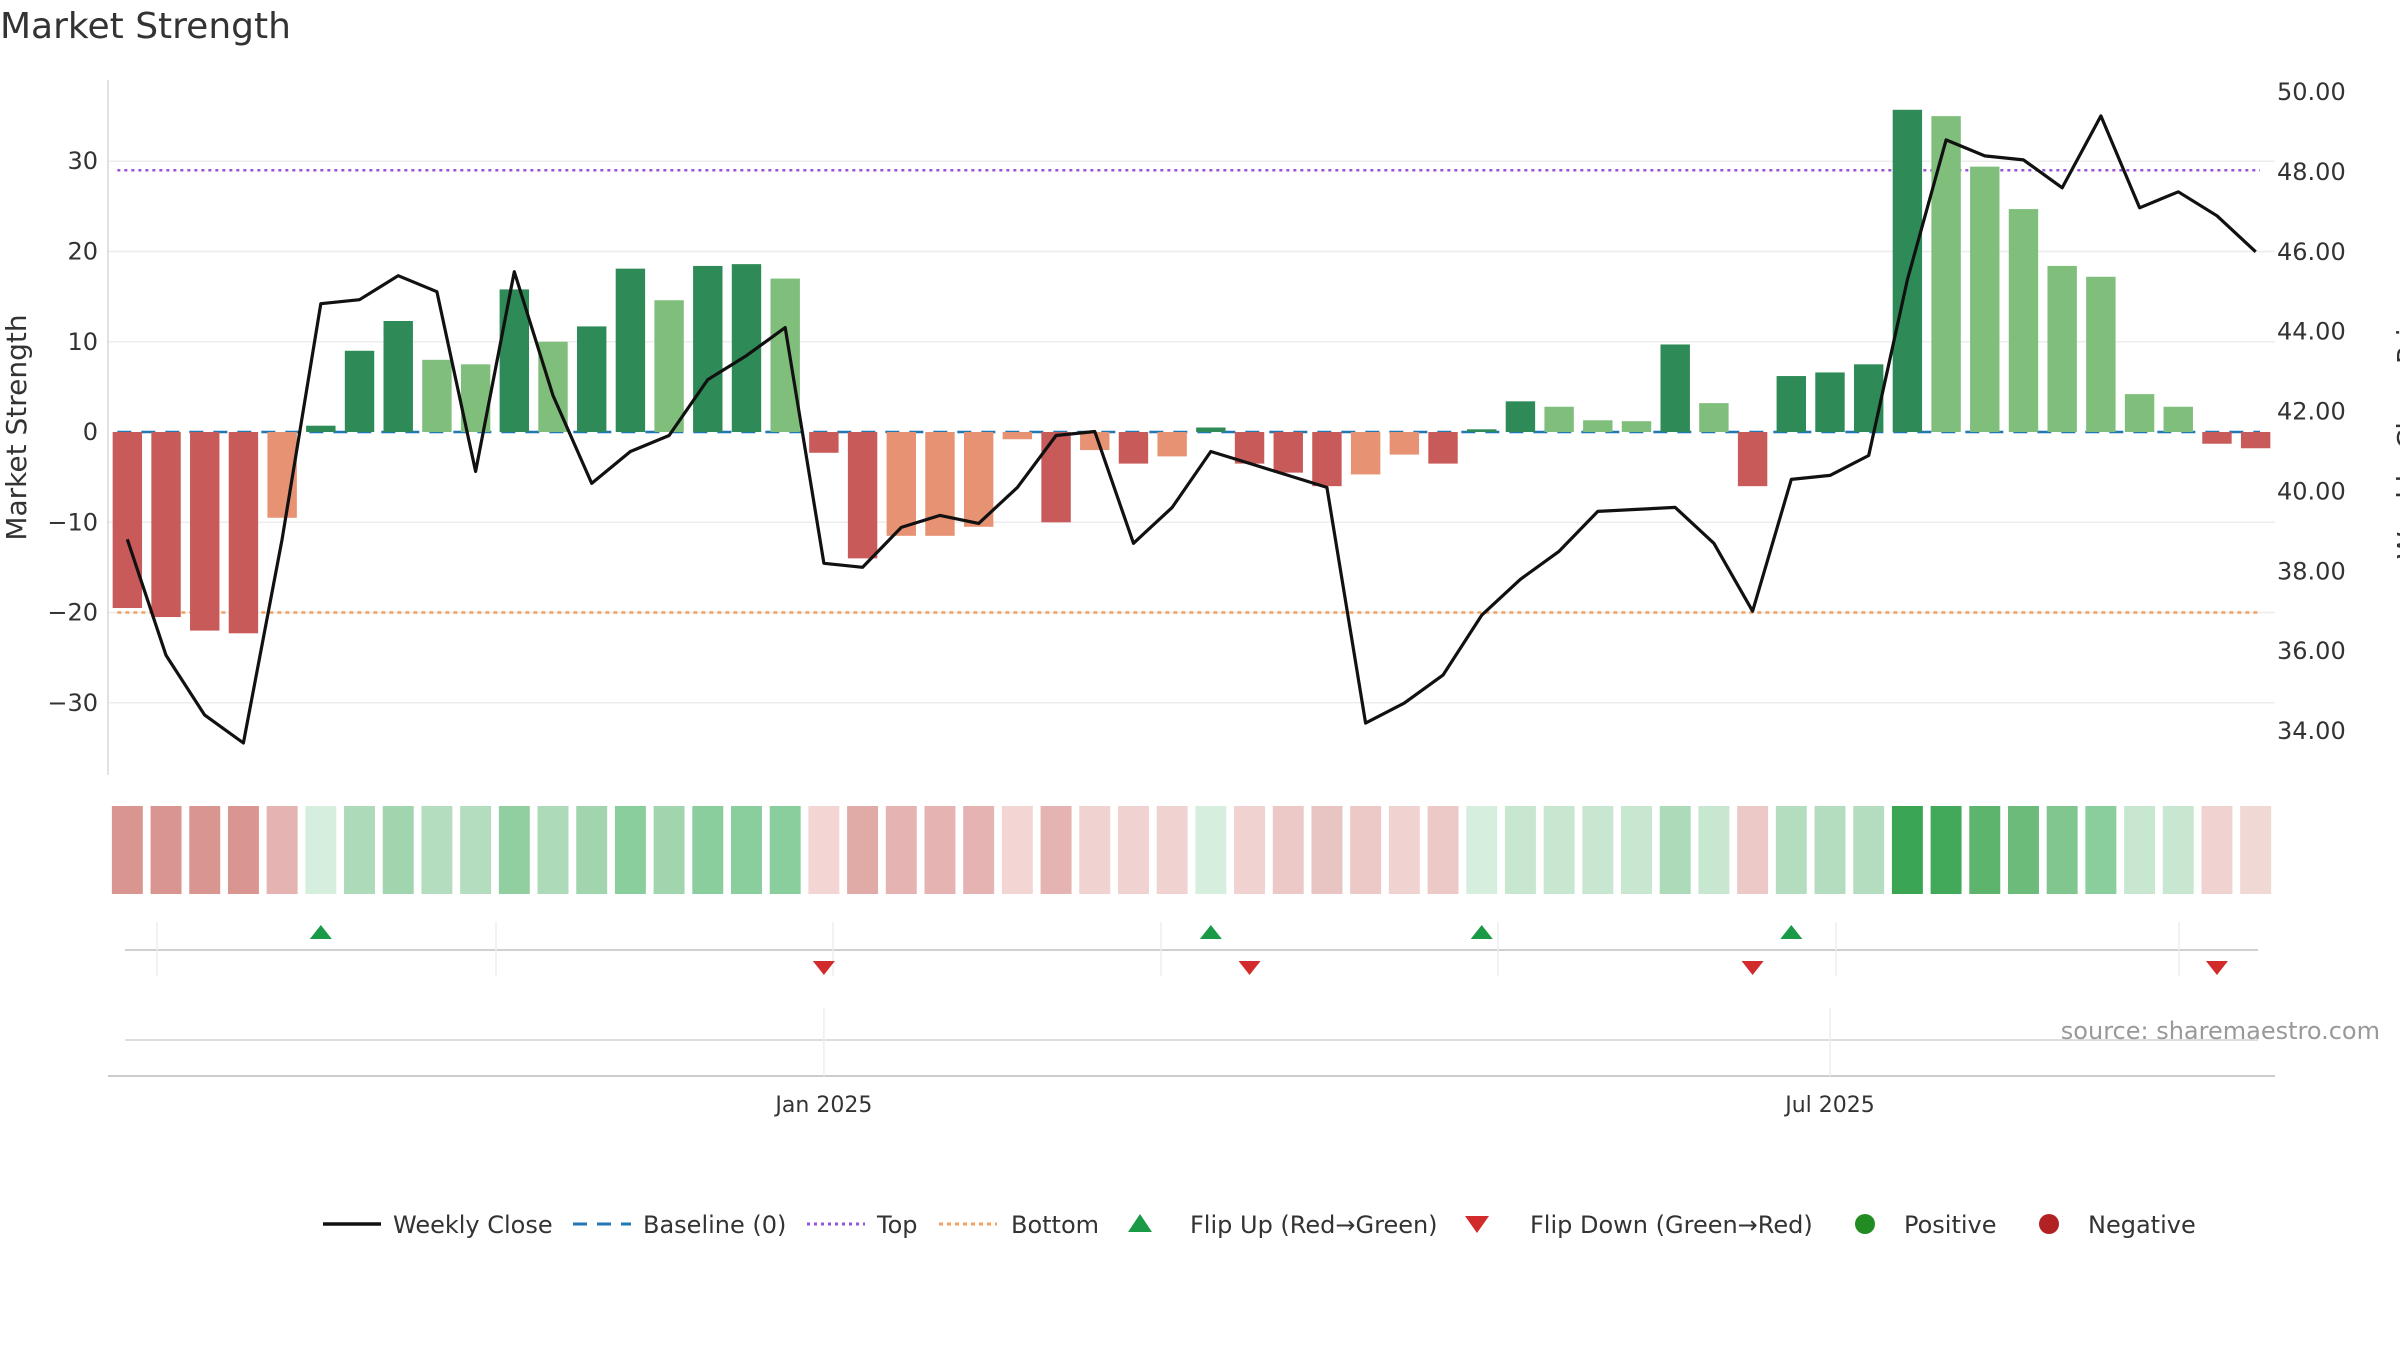 This screenshot has width=2400, height=1350. I want to click on chart-title: Market Strength, so click(145, 26).